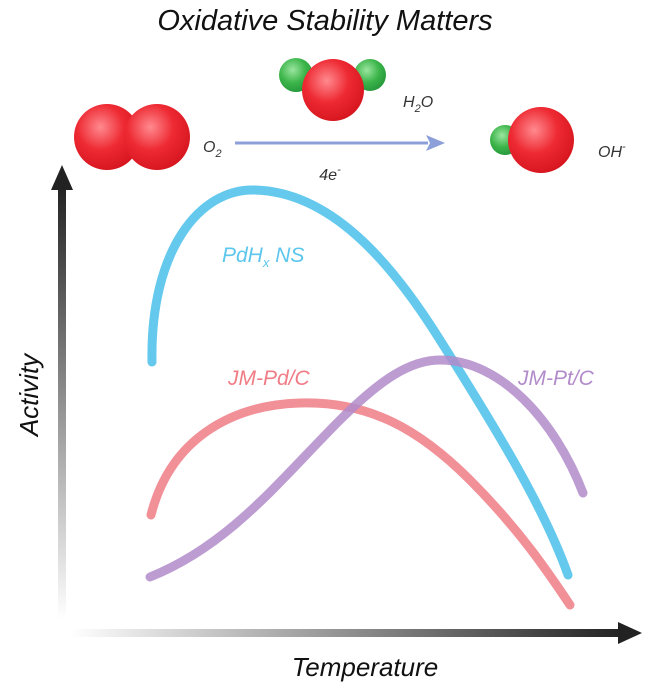 This screenshot has width=650, height=686. What do you see at coordinates (269, 378) in the screenshot?
I see `jm-pd-c-label: JM-Pd/C` at bounding box center [269, 378].